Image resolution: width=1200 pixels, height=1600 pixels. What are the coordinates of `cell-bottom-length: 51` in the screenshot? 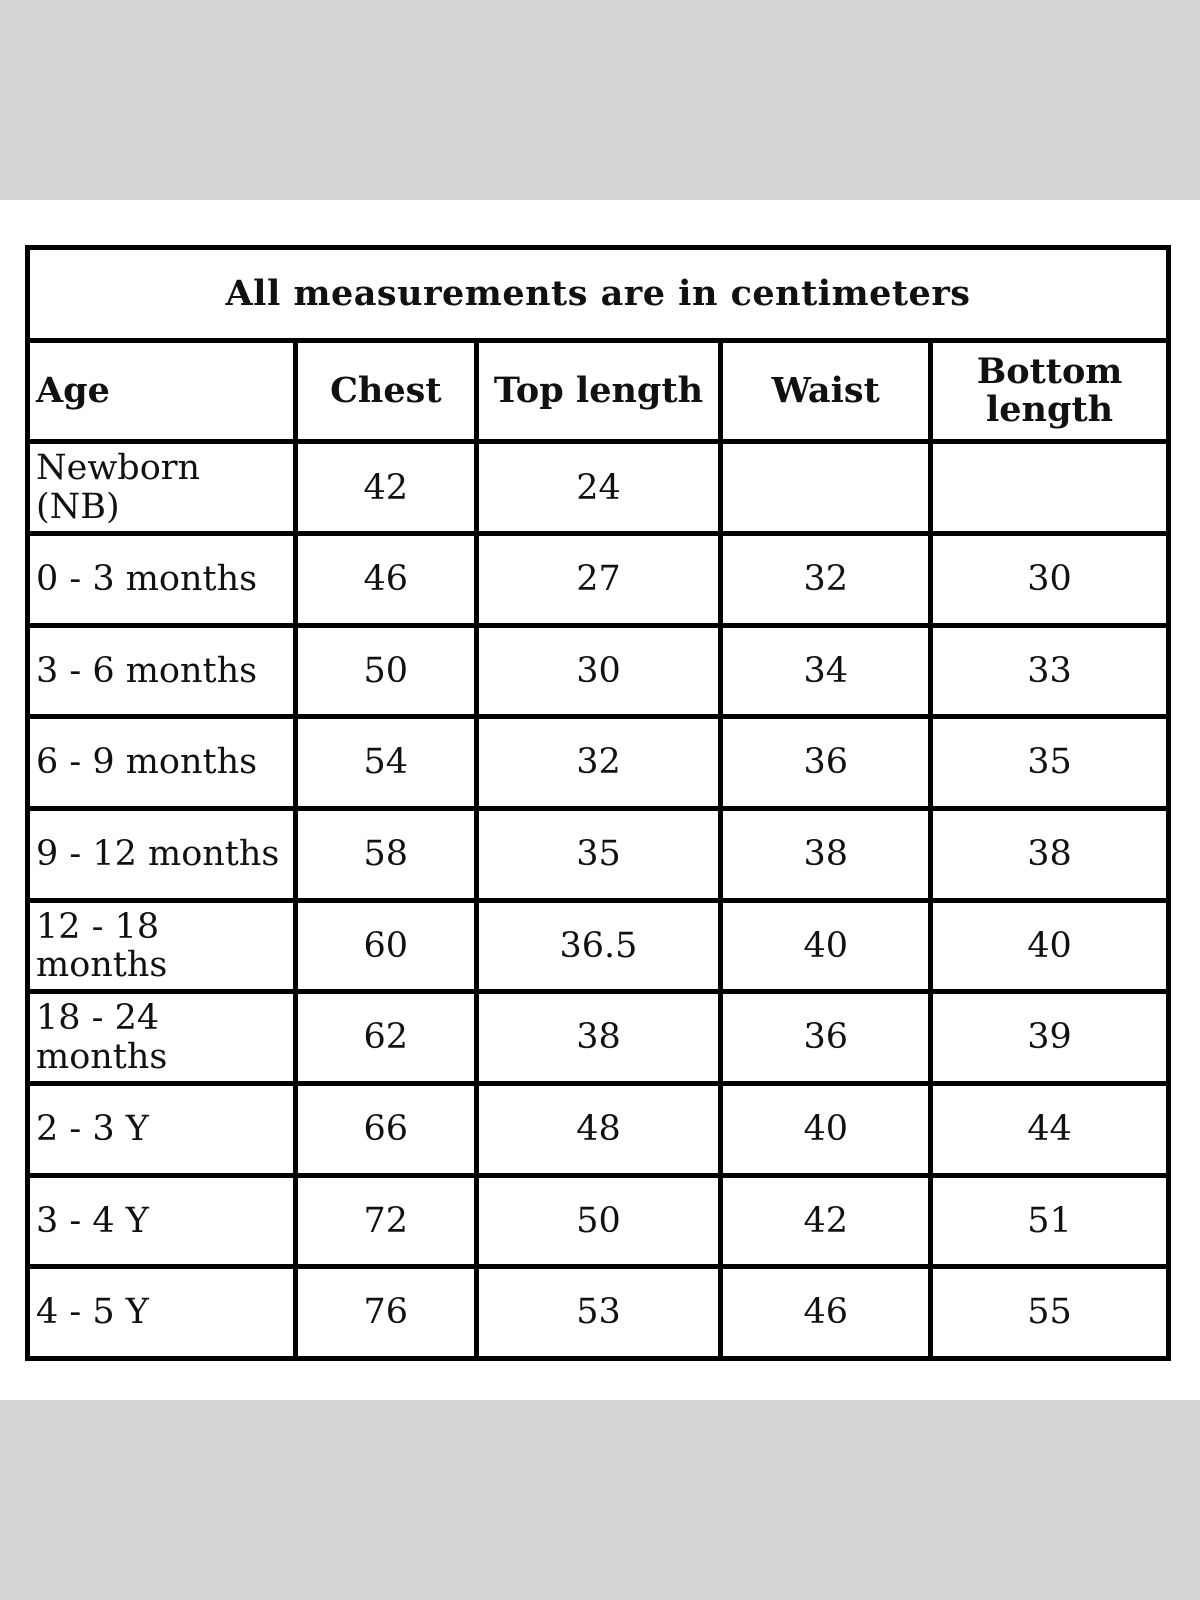 It's located at (1049, 1221).